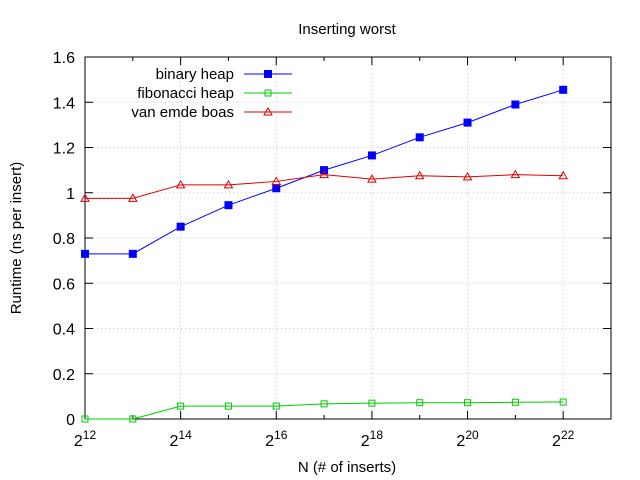  I want to click on y-tick-label: 1.4, so click(64, 103).